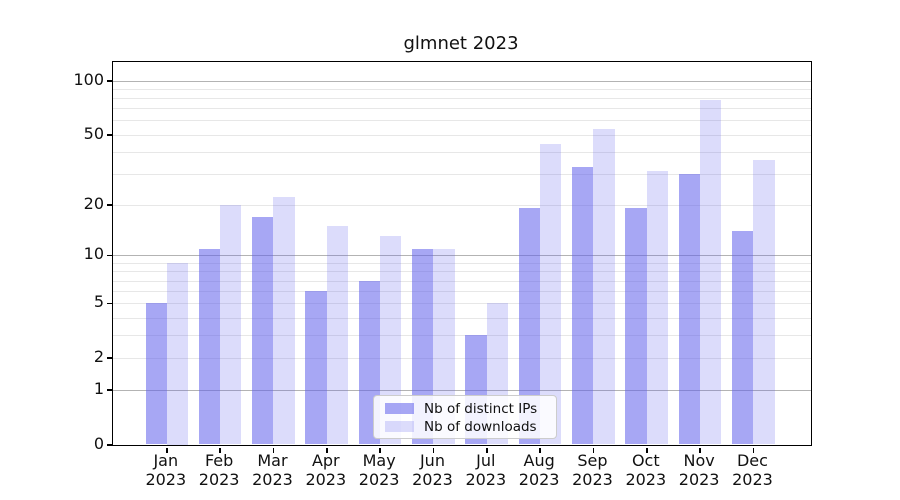 The width and height of the screenshot is (900, 500). I want to click on legend-swatch-downloads-icon, so click(399, 426).